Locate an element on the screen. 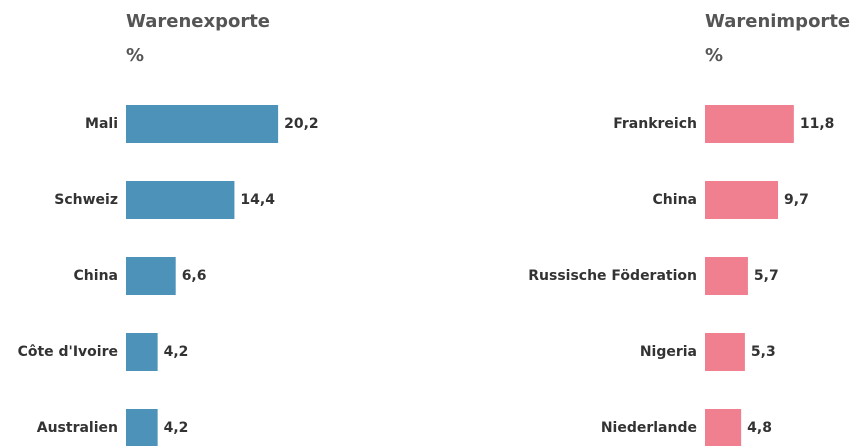  category-label: Russische Föderation is located at coordinates (612, 276).